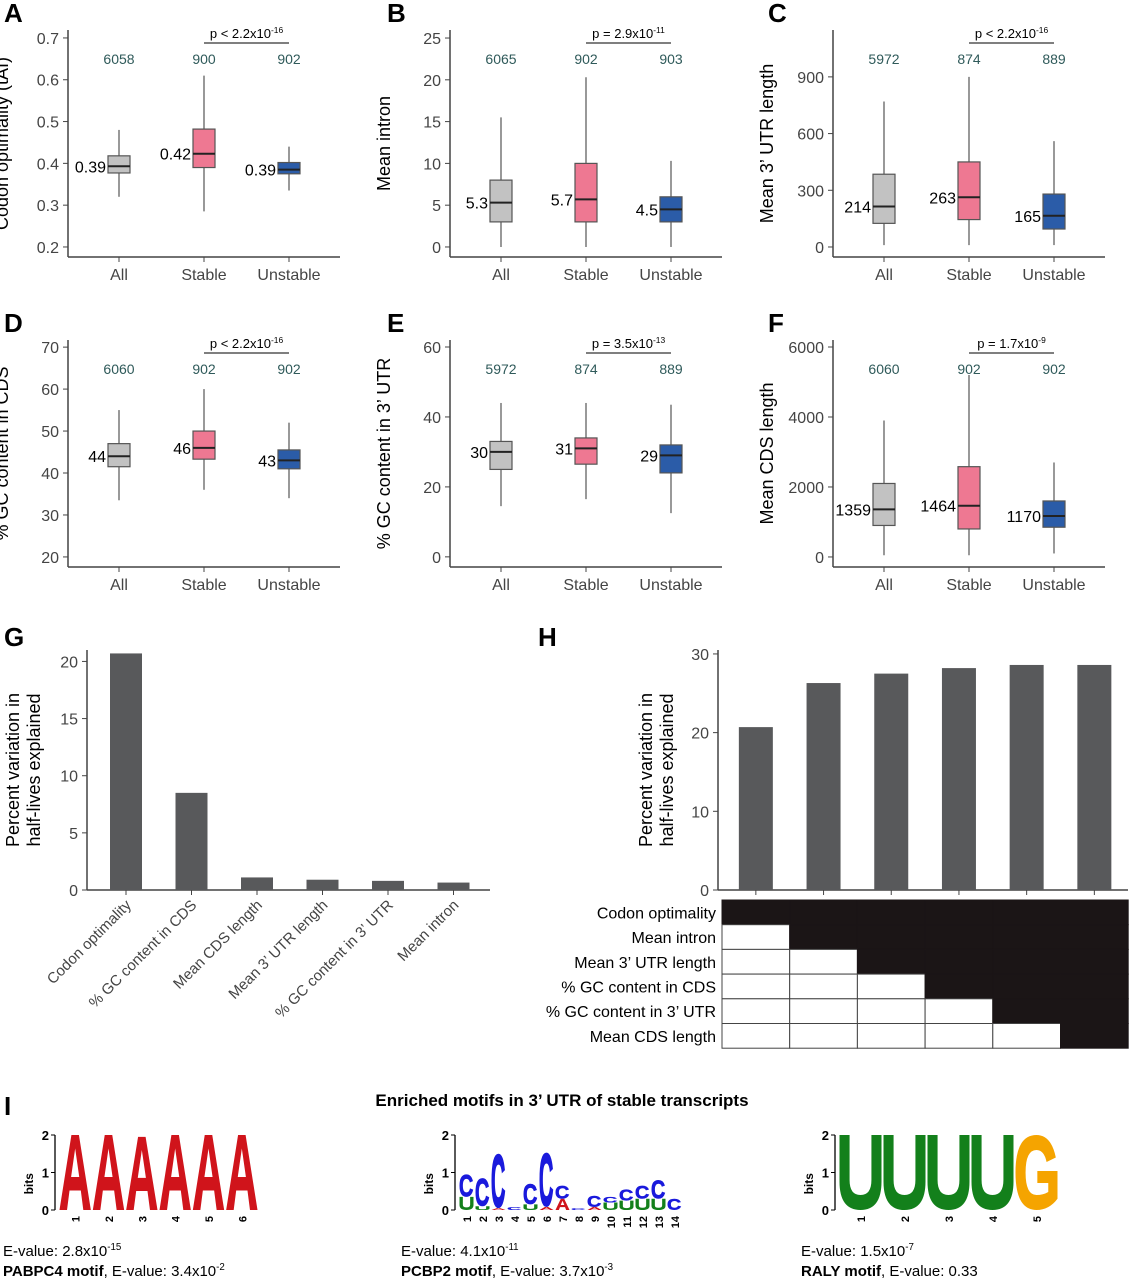 This screenshot has height=1280, width=1133. I want to click on y-tick-label: 60, so click(50, 390).